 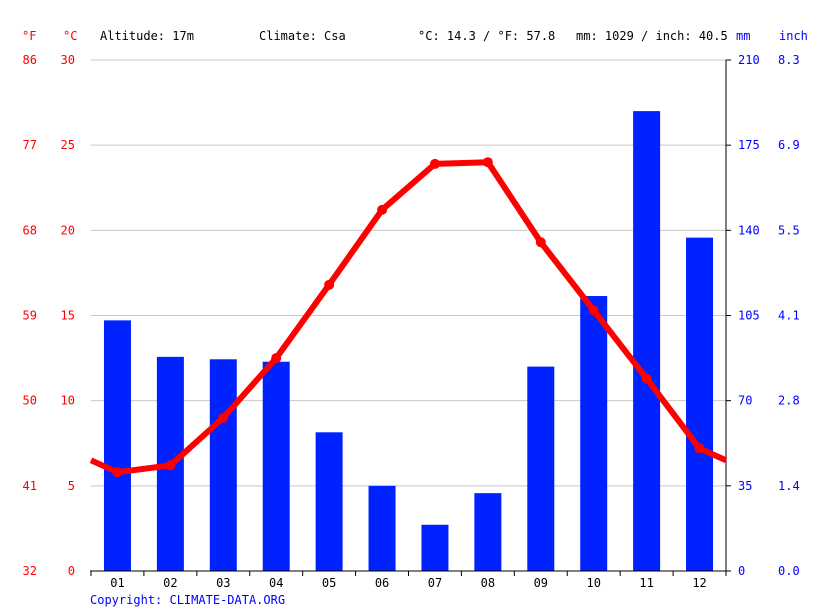 What do you see at coordinates (223, 583) in the screenshot?
I see `month-label: 03` at bounding box center [223, 583].